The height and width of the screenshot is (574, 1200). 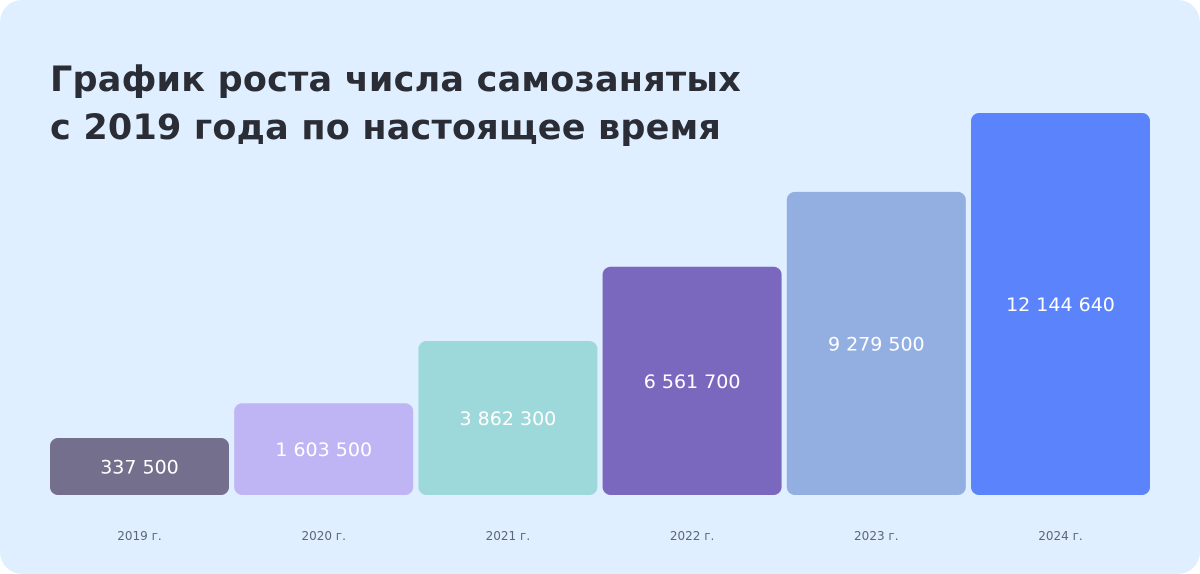 I want to click on chart-title-line-1: График роста числа самозанятых, so click(x=395, y=80).